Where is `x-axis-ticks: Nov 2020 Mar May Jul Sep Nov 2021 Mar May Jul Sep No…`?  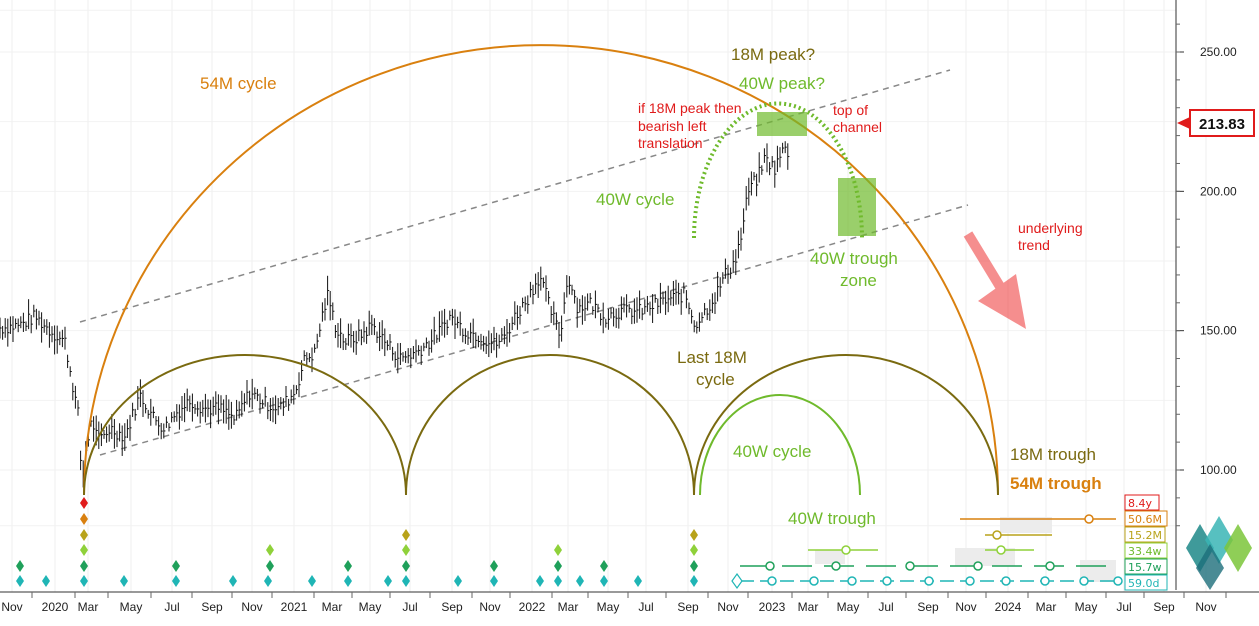
x-axis-ticks: Nov 2020 Mar May Jul Sep Nov 2021 Mar May Jul Sep No… is located at coordinates (614, 603).